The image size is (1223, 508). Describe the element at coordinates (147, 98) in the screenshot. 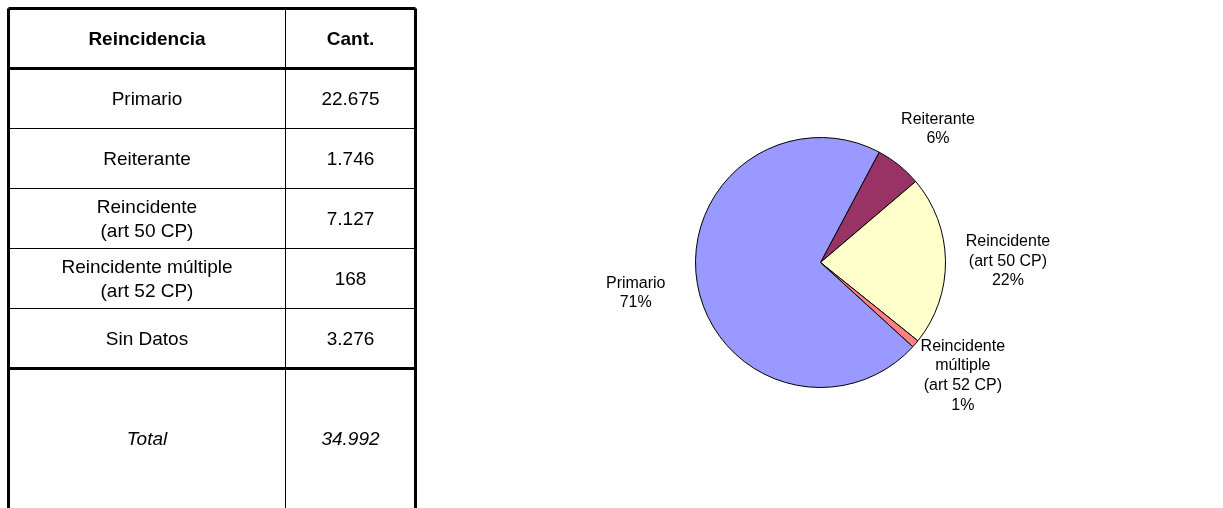

I see `text: Primario` at that location.